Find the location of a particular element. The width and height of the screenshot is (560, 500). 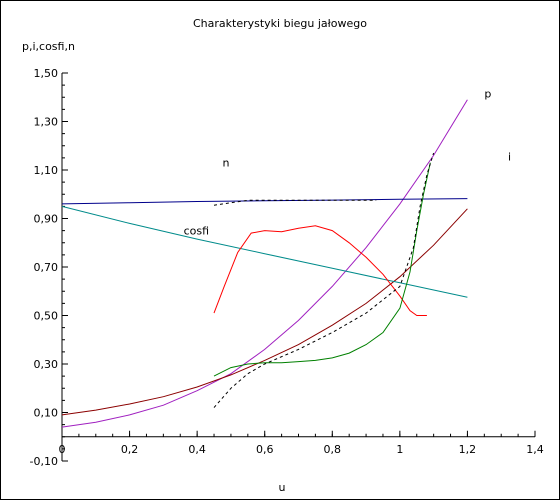

x-axis-label: u is located at coordinates (282, 487).